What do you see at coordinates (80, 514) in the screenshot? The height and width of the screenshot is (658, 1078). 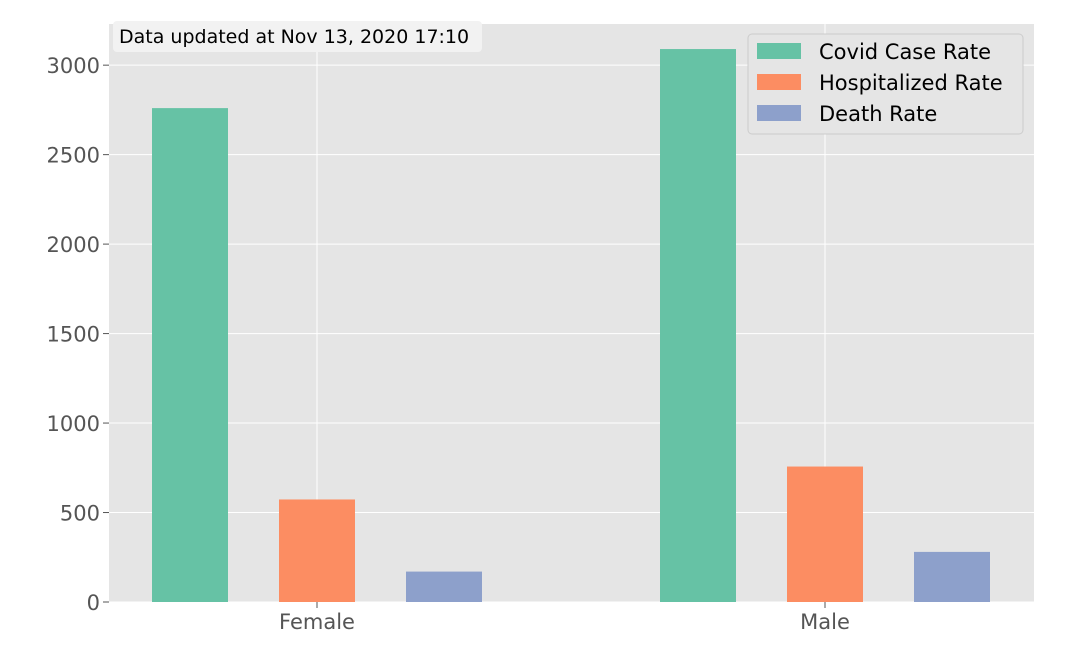 I see `y-tick-label: 500` at bounding box center [80, 514].